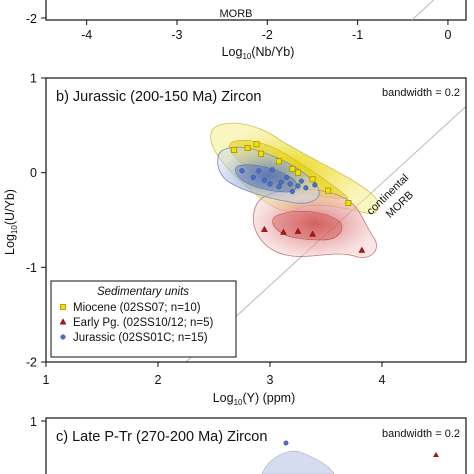 This screenshot has height=474, width=474. I want to click on legend-entry-label: Jurassic (02SS01C; n=15), so click(140, 338).